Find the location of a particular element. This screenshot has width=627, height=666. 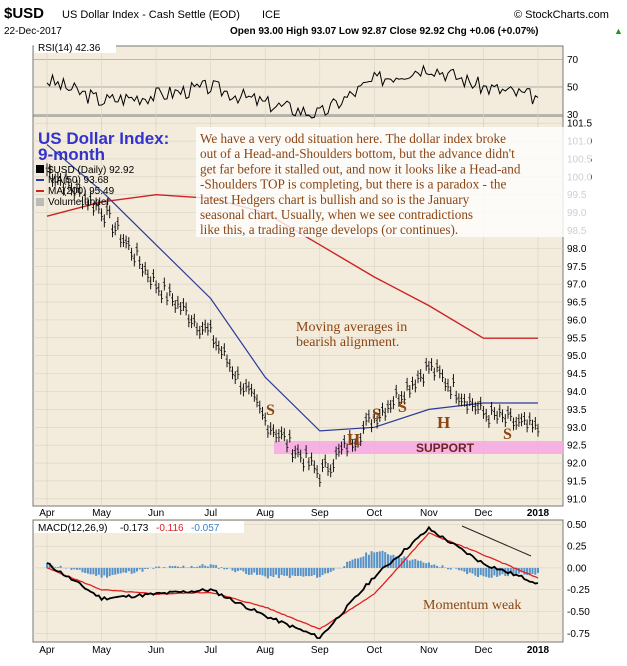

main-title-line2: 9-month is located at coordinates (71, 154).